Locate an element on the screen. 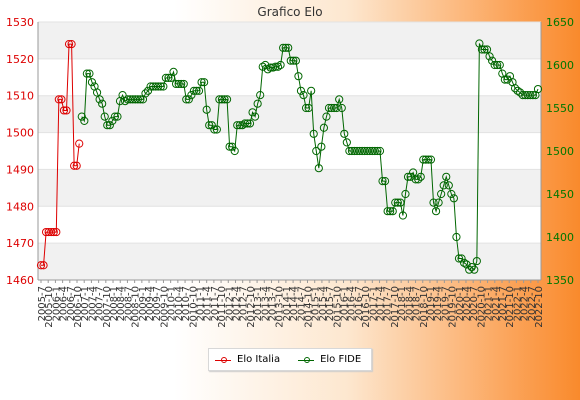 The height and width of the screenshot is (400, 580). x-tick-label: 2011-7 is located at coordinates (215, 303).